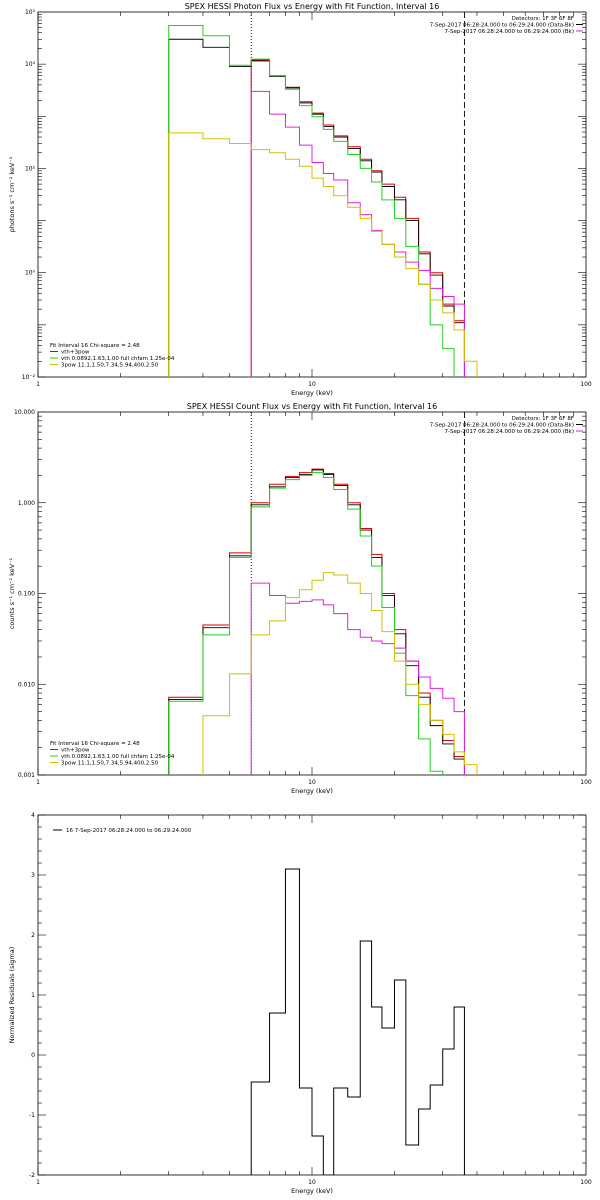  What do you see at coordinates (33, 995) in the screenshot?
I see `y-tick-label: 1` at bounding box center [33, 995].